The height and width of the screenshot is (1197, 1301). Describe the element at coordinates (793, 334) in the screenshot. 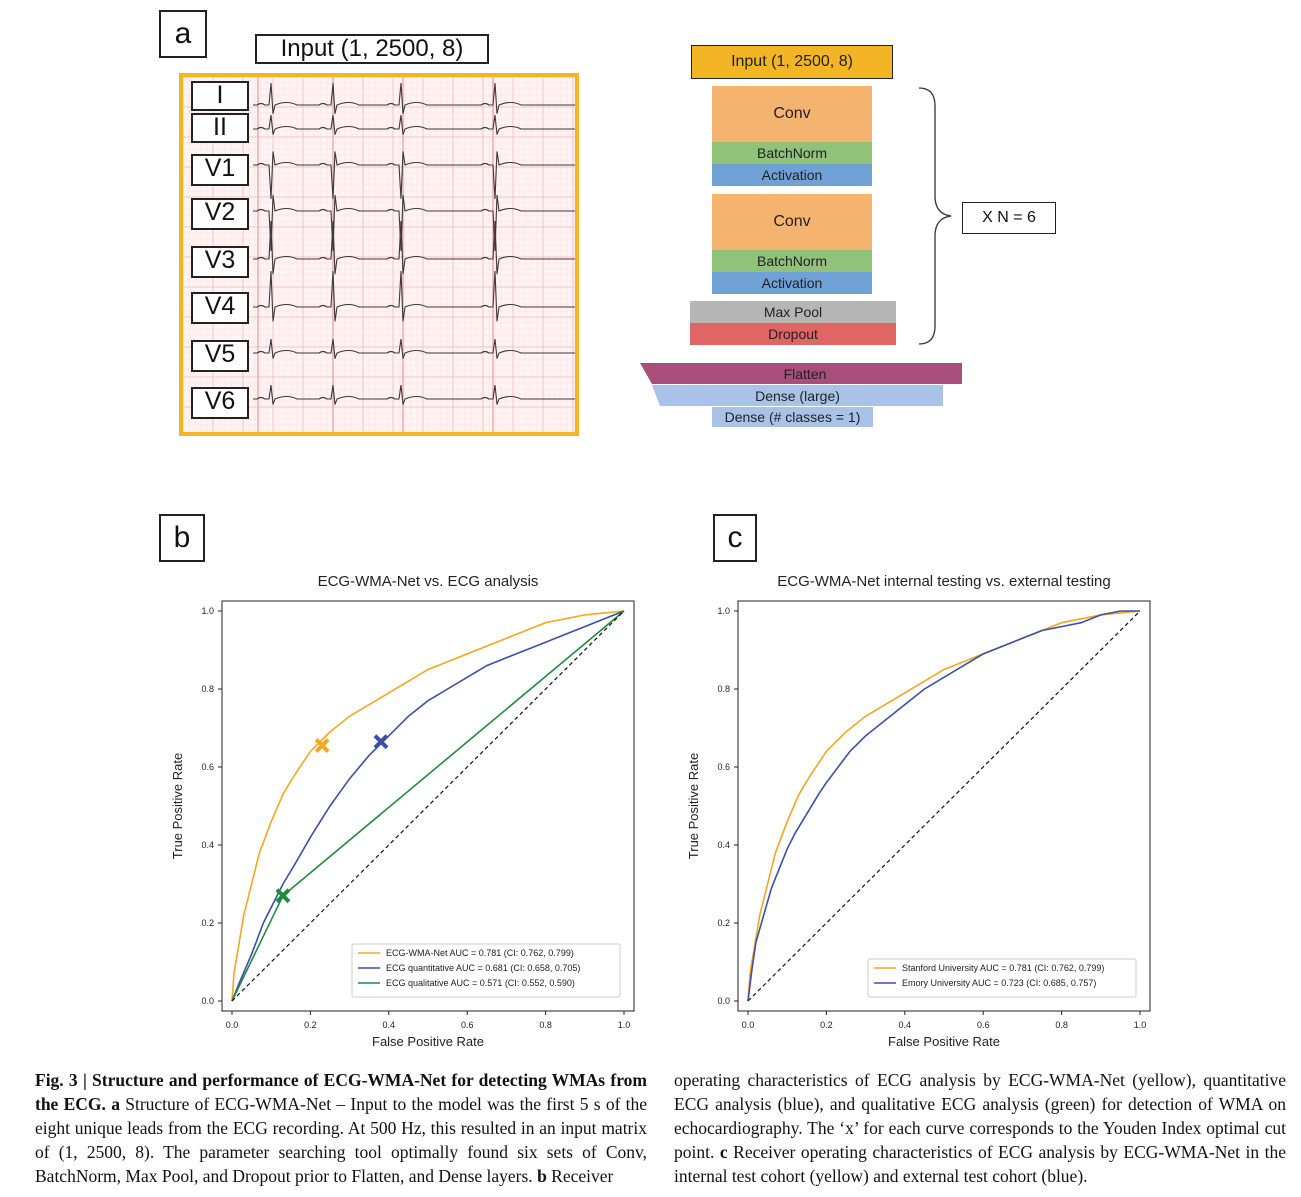

I see `dropout-block: Dropout` at that location.